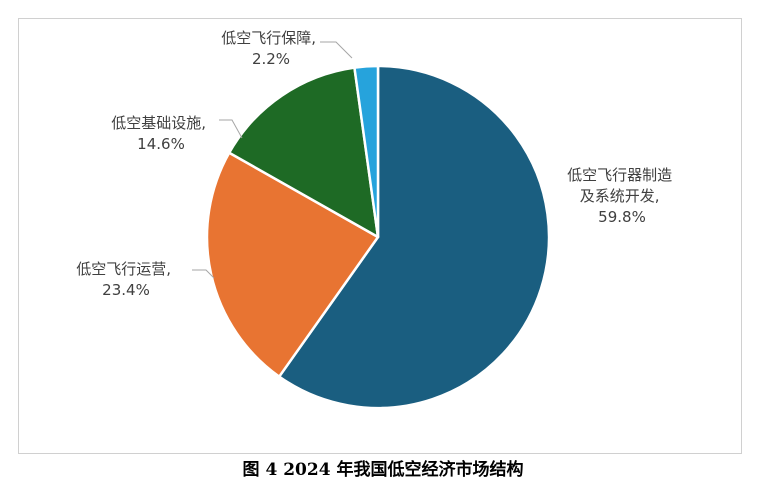  What do you see at coordinates (336, 50) in the screenshot?
I see `leader-line-support` at bounding box center [336, 50].